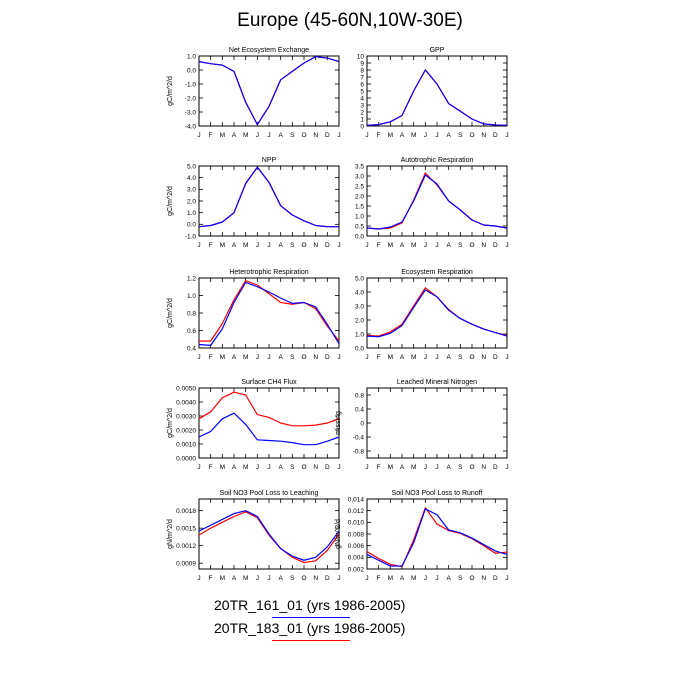  What do you see at coordinates (186, 444) in the screenshot?
I see `y-tick-label: 0.0010` at bounding box center [186, 444].